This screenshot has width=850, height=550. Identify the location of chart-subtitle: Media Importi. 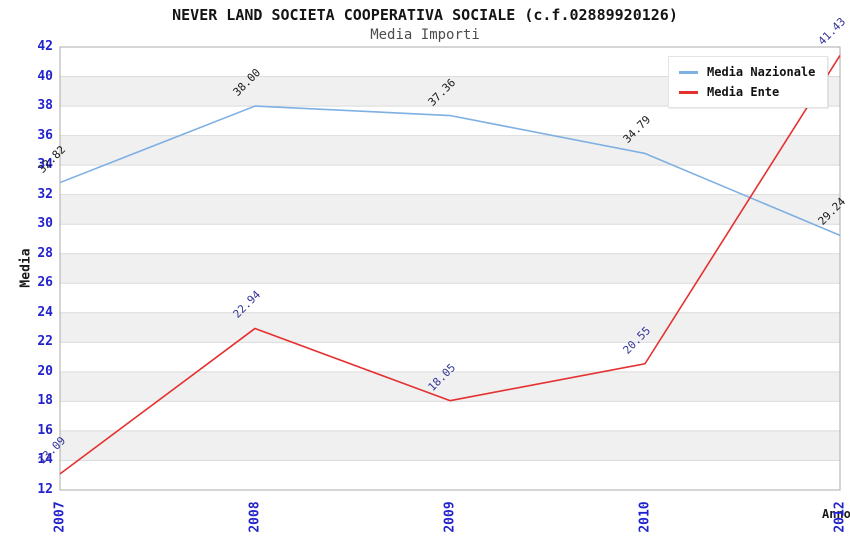
(425, 35).